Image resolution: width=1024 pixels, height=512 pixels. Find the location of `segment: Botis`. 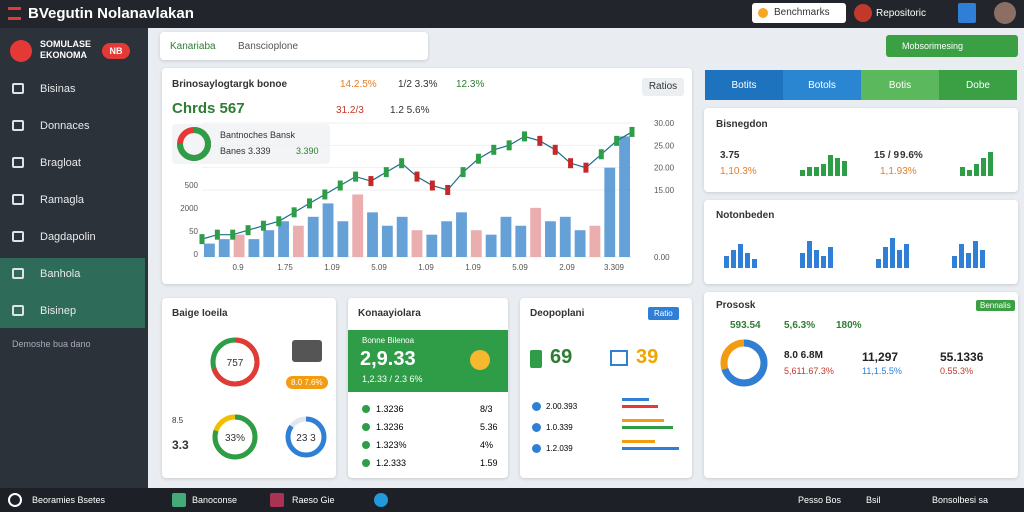

segment: Botis is located at coordinates (900, 85).